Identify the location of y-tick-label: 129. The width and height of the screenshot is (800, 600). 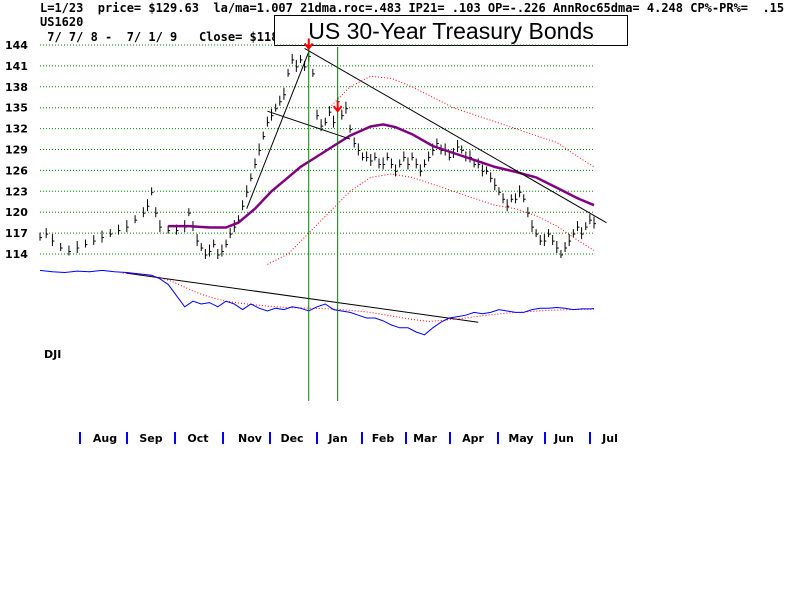
(16, 150).